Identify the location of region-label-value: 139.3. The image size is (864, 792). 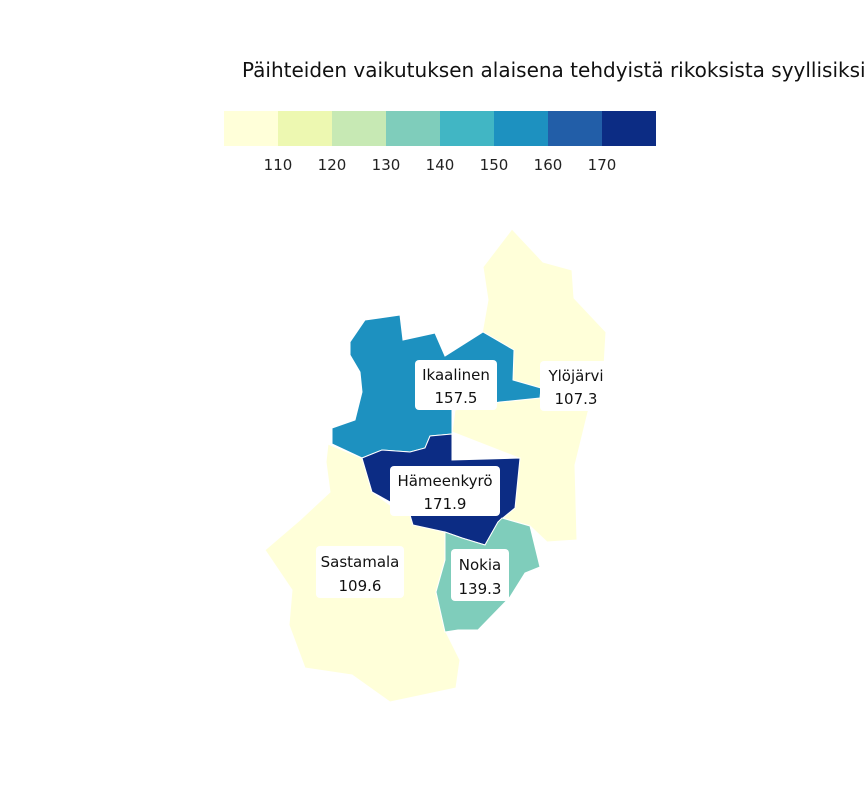
(480, 589).